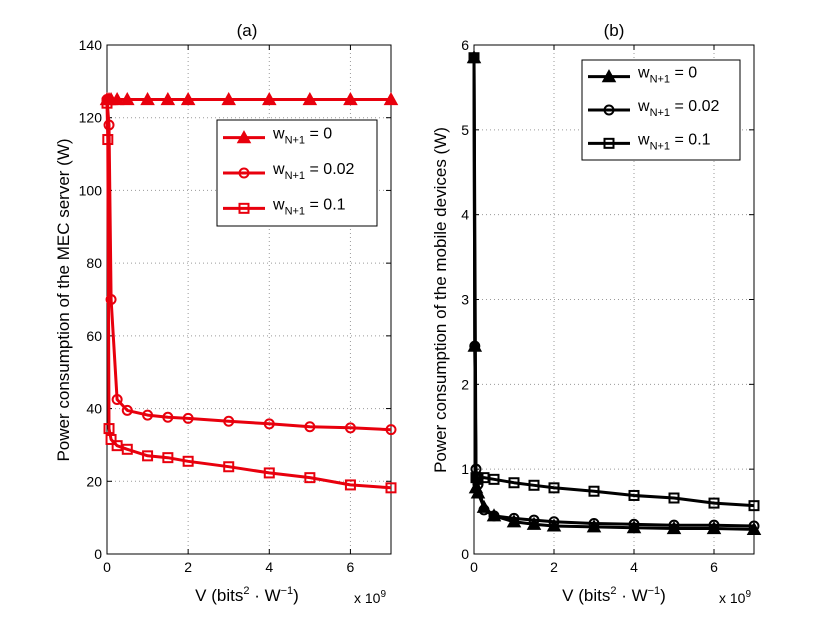 The height and width of the screenshot is (624, 830). I want to click on panel-b-y-tick-label: 1, so click(465, 469).